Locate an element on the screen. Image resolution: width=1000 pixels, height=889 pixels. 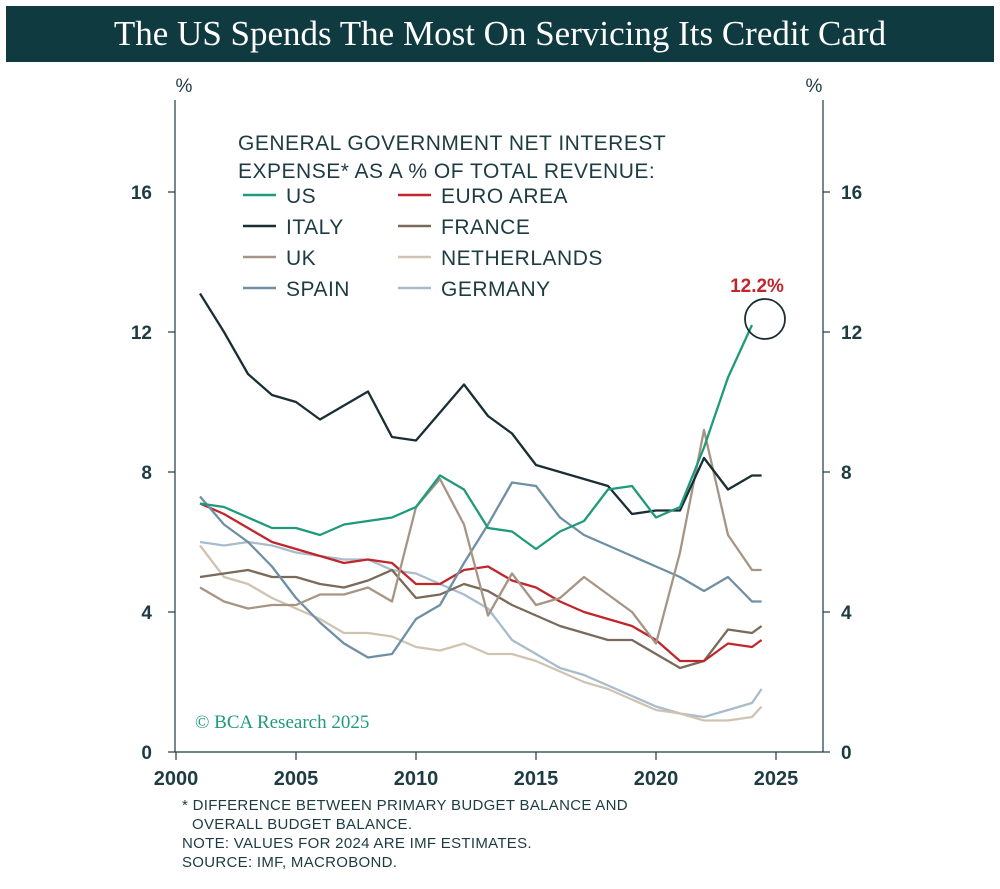
legend-label: EURO AREA is located at coordinates (504, 196).